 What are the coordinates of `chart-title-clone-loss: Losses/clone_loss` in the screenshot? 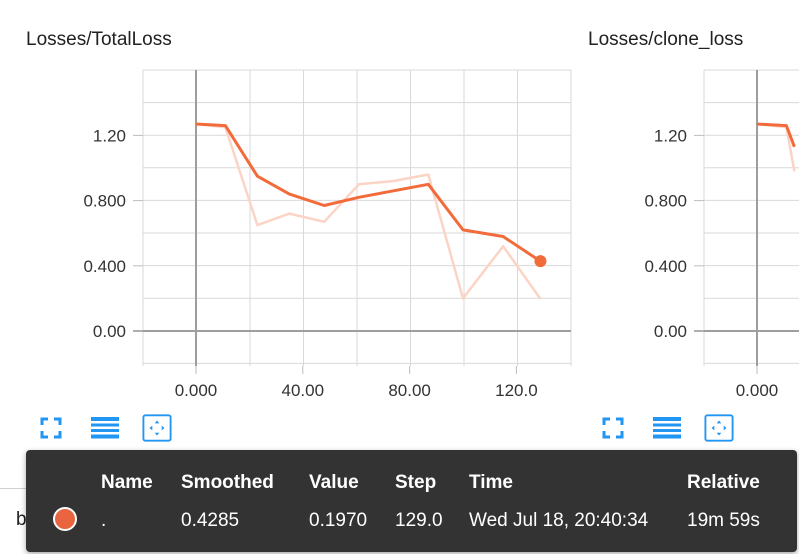 It's located at (666, 39).